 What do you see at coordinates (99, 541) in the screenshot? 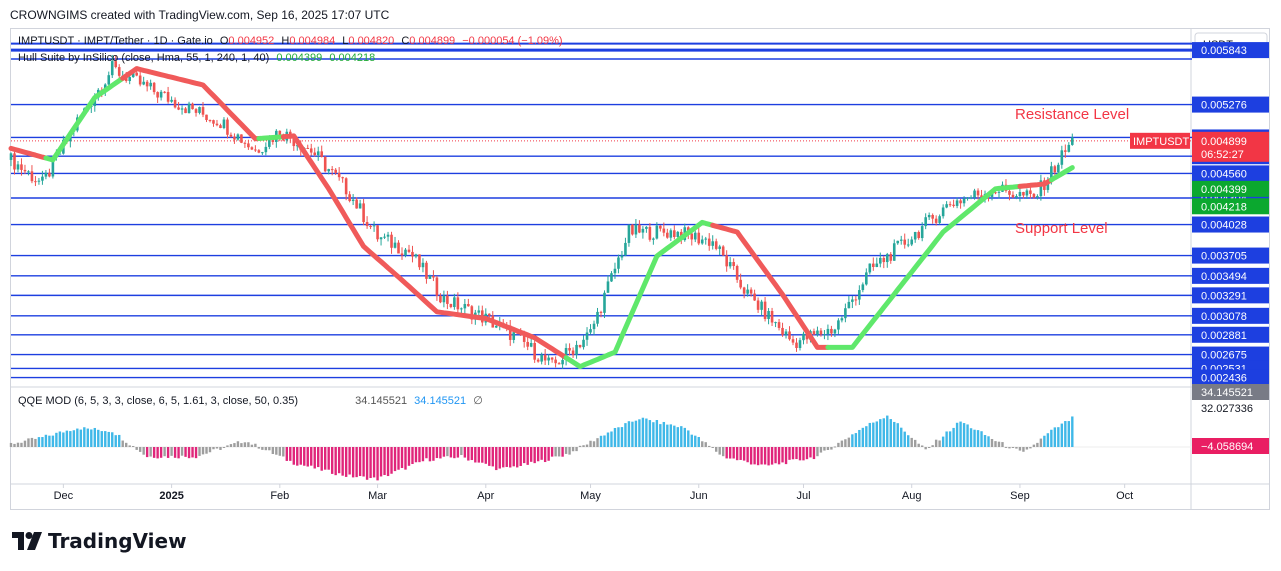
I see `tradingview-logo: TradingView` at bounding box center [99, 541].